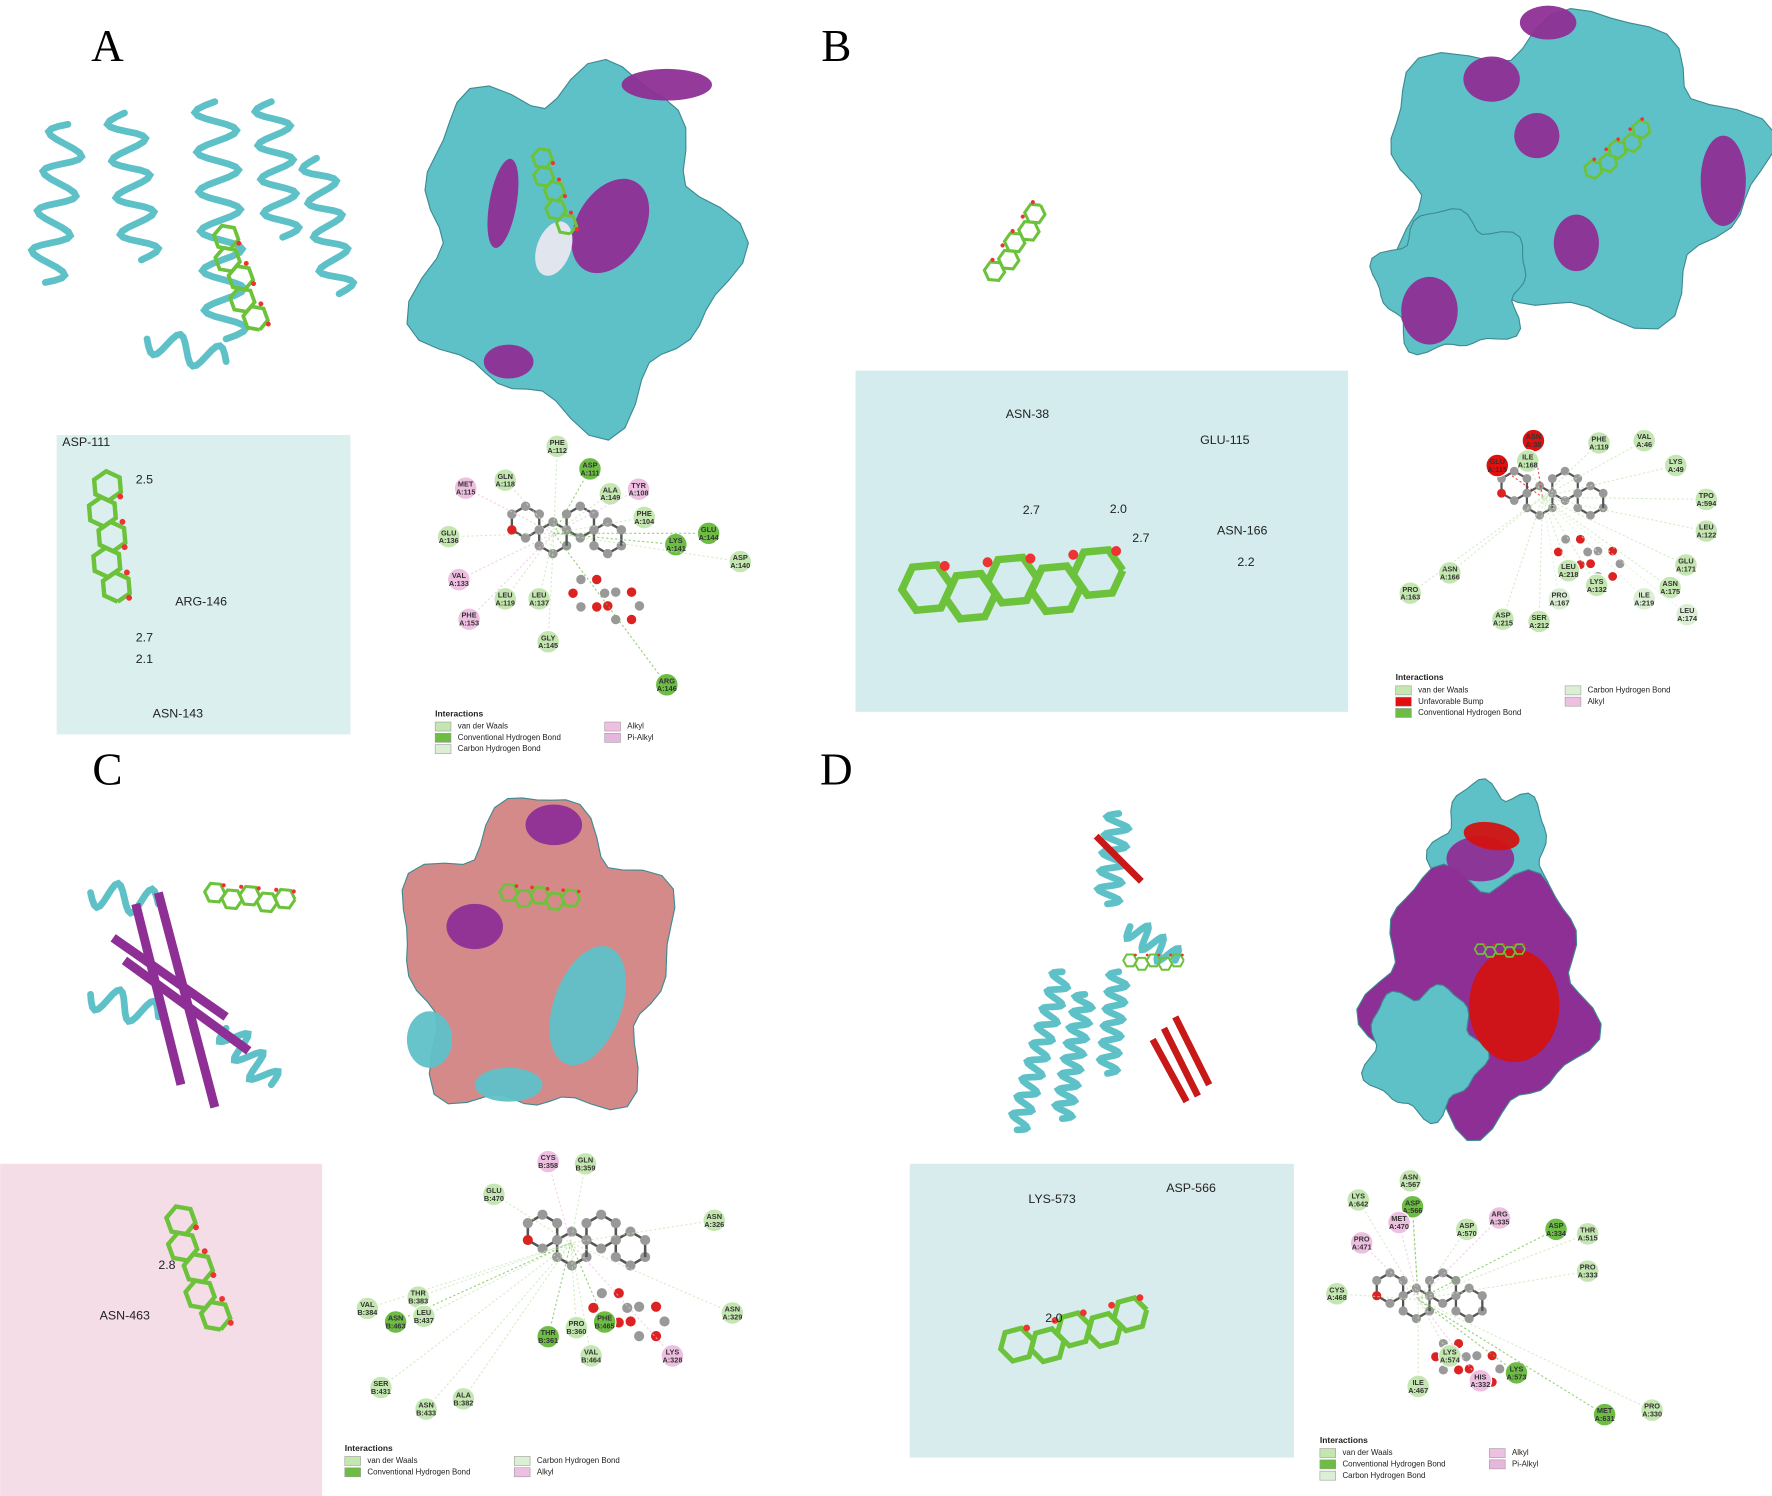 The image size is (1772, 1496). Describe the element at coordinates (1670, 591) in the screenshot. I see `residue-chain: A:175` at that location.